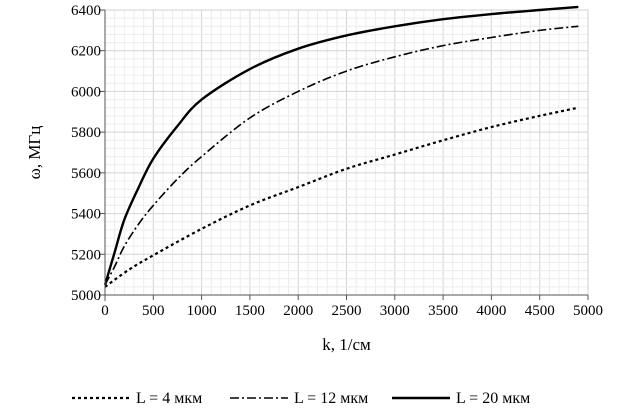  What do you see at coordinates (86, 296) in the screenshot?
I see `y-tick-label: 5000` at bounding box center [86, 296].